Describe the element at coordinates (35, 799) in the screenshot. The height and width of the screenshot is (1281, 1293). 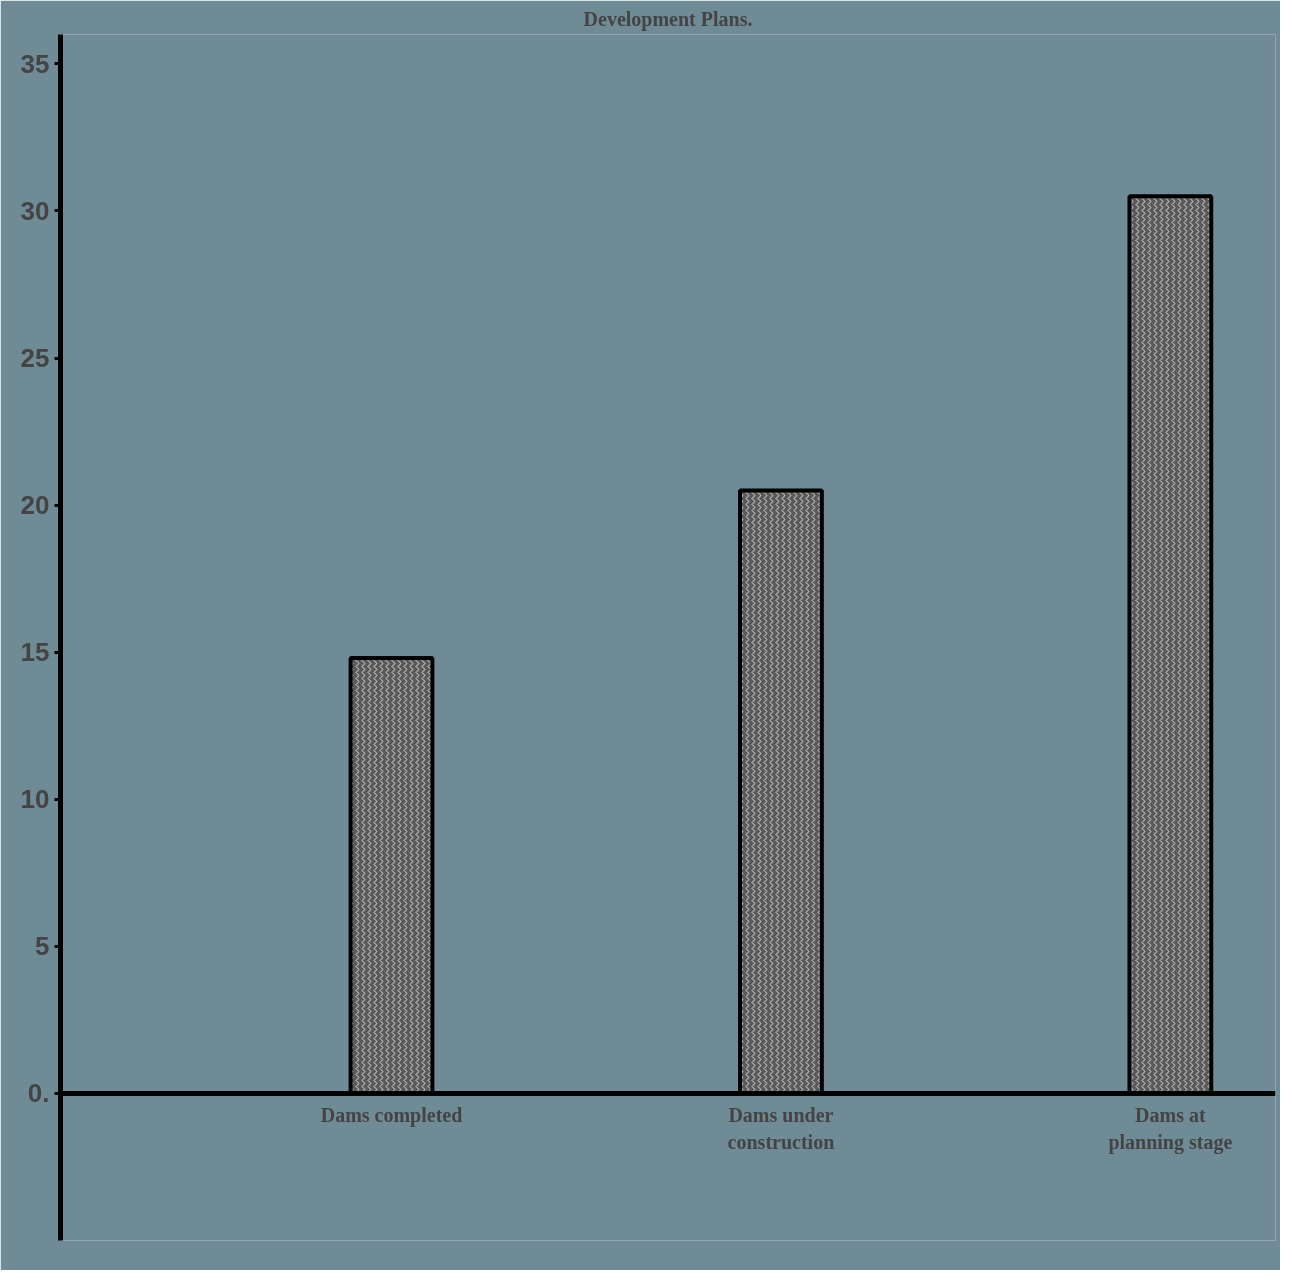
I see `y-tick-label: 10` at that location.